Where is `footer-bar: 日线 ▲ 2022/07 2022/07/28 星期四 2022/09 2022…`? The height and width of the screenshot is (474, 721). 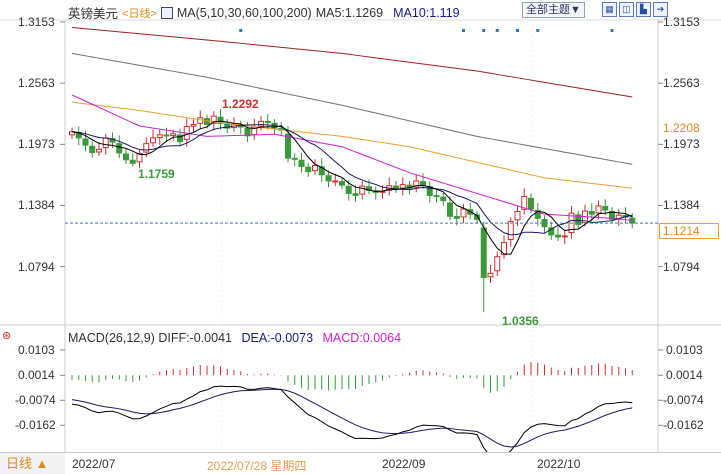
footer-bar: 日线 ▲ 2022/07 2022/07/28 星期四 2022/09 2022… is located at coordinates (360, 463).